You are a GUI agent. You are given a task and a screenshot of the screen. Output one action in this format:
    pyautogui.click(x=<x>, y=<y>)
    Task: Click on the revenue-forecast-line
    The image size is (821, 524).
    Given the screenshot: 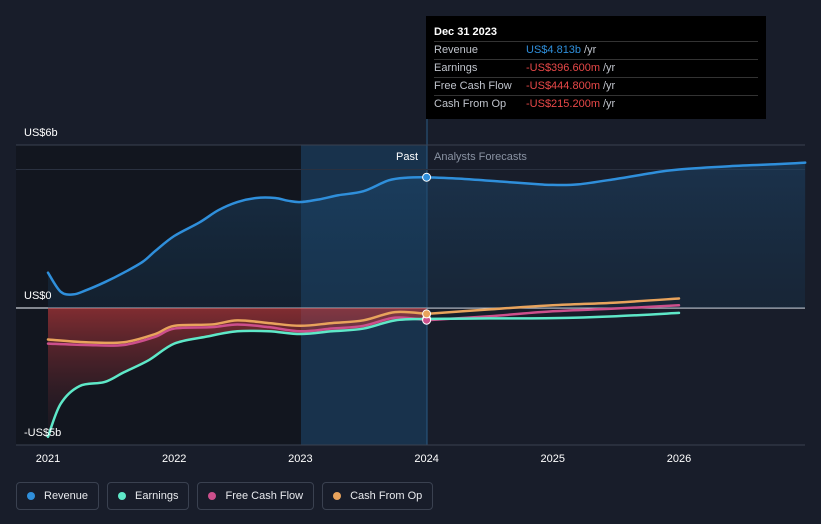 What is the action you would take?
    pyautogui.click(x=616, y=174)
    